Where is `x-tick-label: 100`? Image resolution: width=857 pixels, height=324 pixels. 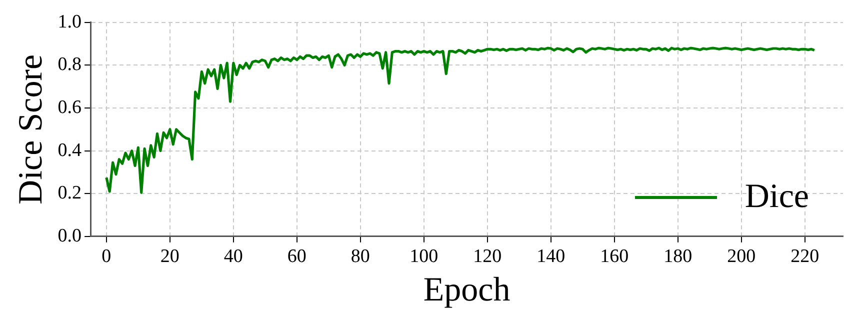
x-tick-label: 100 is located at coordinates (424, 256).